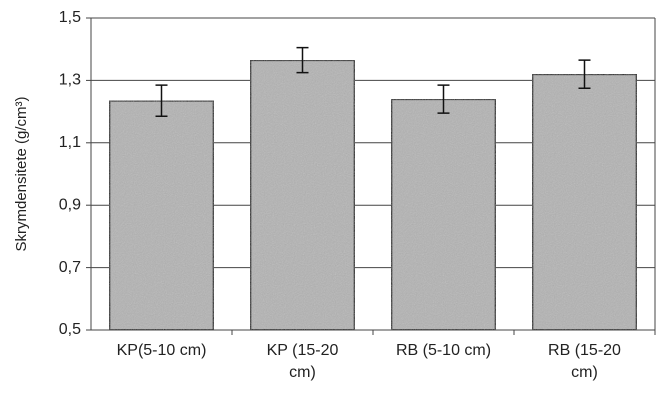 The width and height of the screenshot is (656, 401). What do you see at coordinates (302, 361) in the screenshot?
I see `x-tick-label: KP (15-20 cm)` at bounding box center [302, 361].